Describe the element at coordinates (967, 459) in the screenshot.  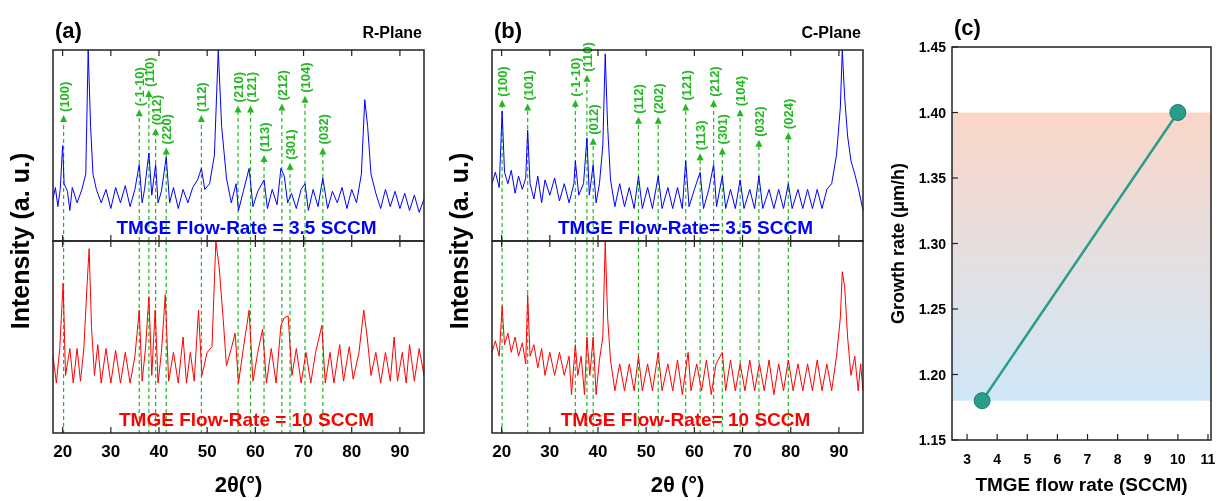
I see `x-tick-label: 3` at that location.